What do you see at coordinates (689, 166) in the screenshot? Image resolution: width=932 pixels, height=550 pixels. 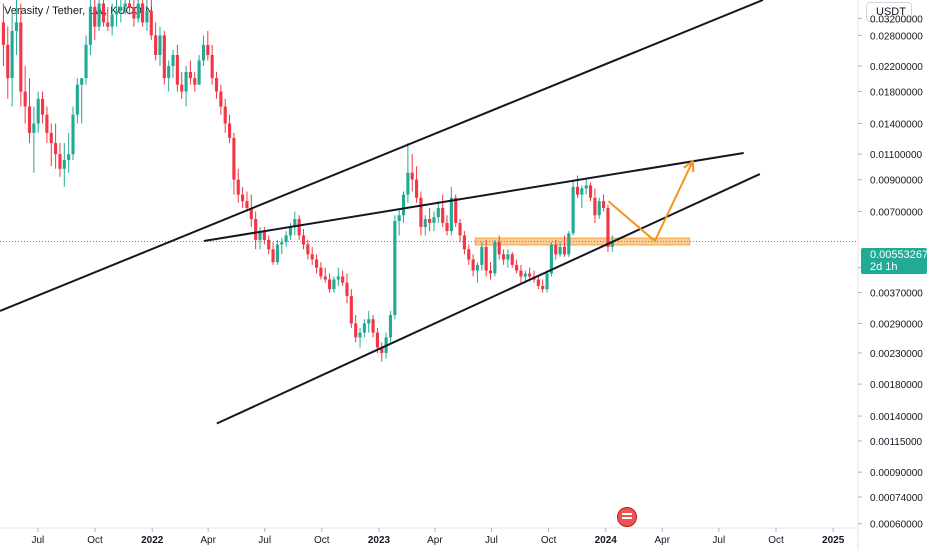 I see `projection-arrowhead` at bounding box center [689, 166].